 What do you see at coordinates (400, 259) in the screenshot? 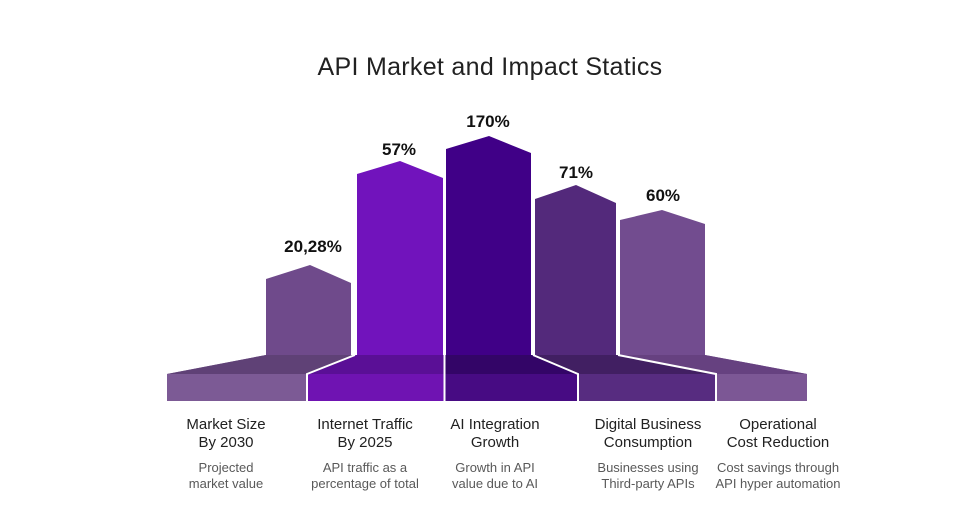
I see `tower-bar-internet-traffic` at bounding box center [400, 259].